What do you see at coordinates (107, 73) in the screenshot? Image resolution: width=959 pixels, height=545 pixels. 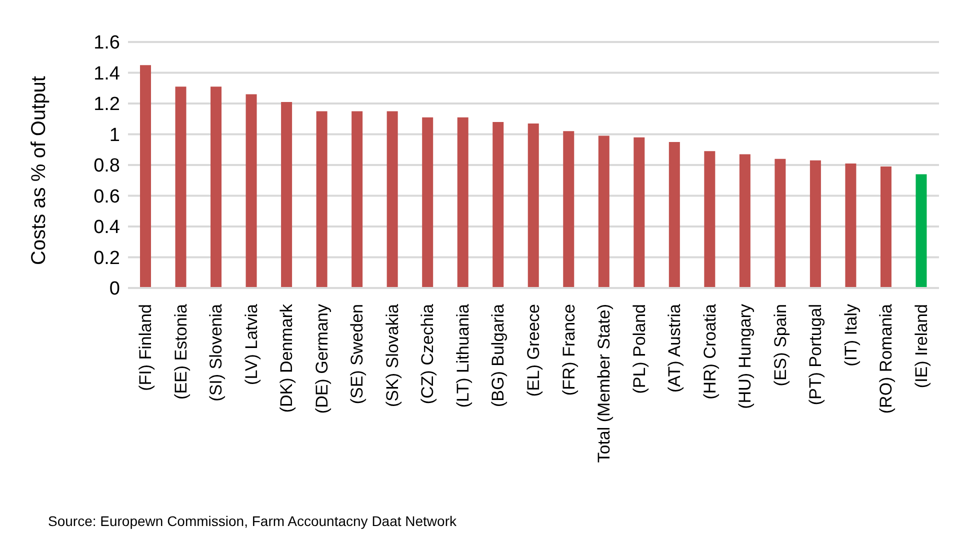 I see `y-tick-label: 1.4` at bounding box center [107, 73].